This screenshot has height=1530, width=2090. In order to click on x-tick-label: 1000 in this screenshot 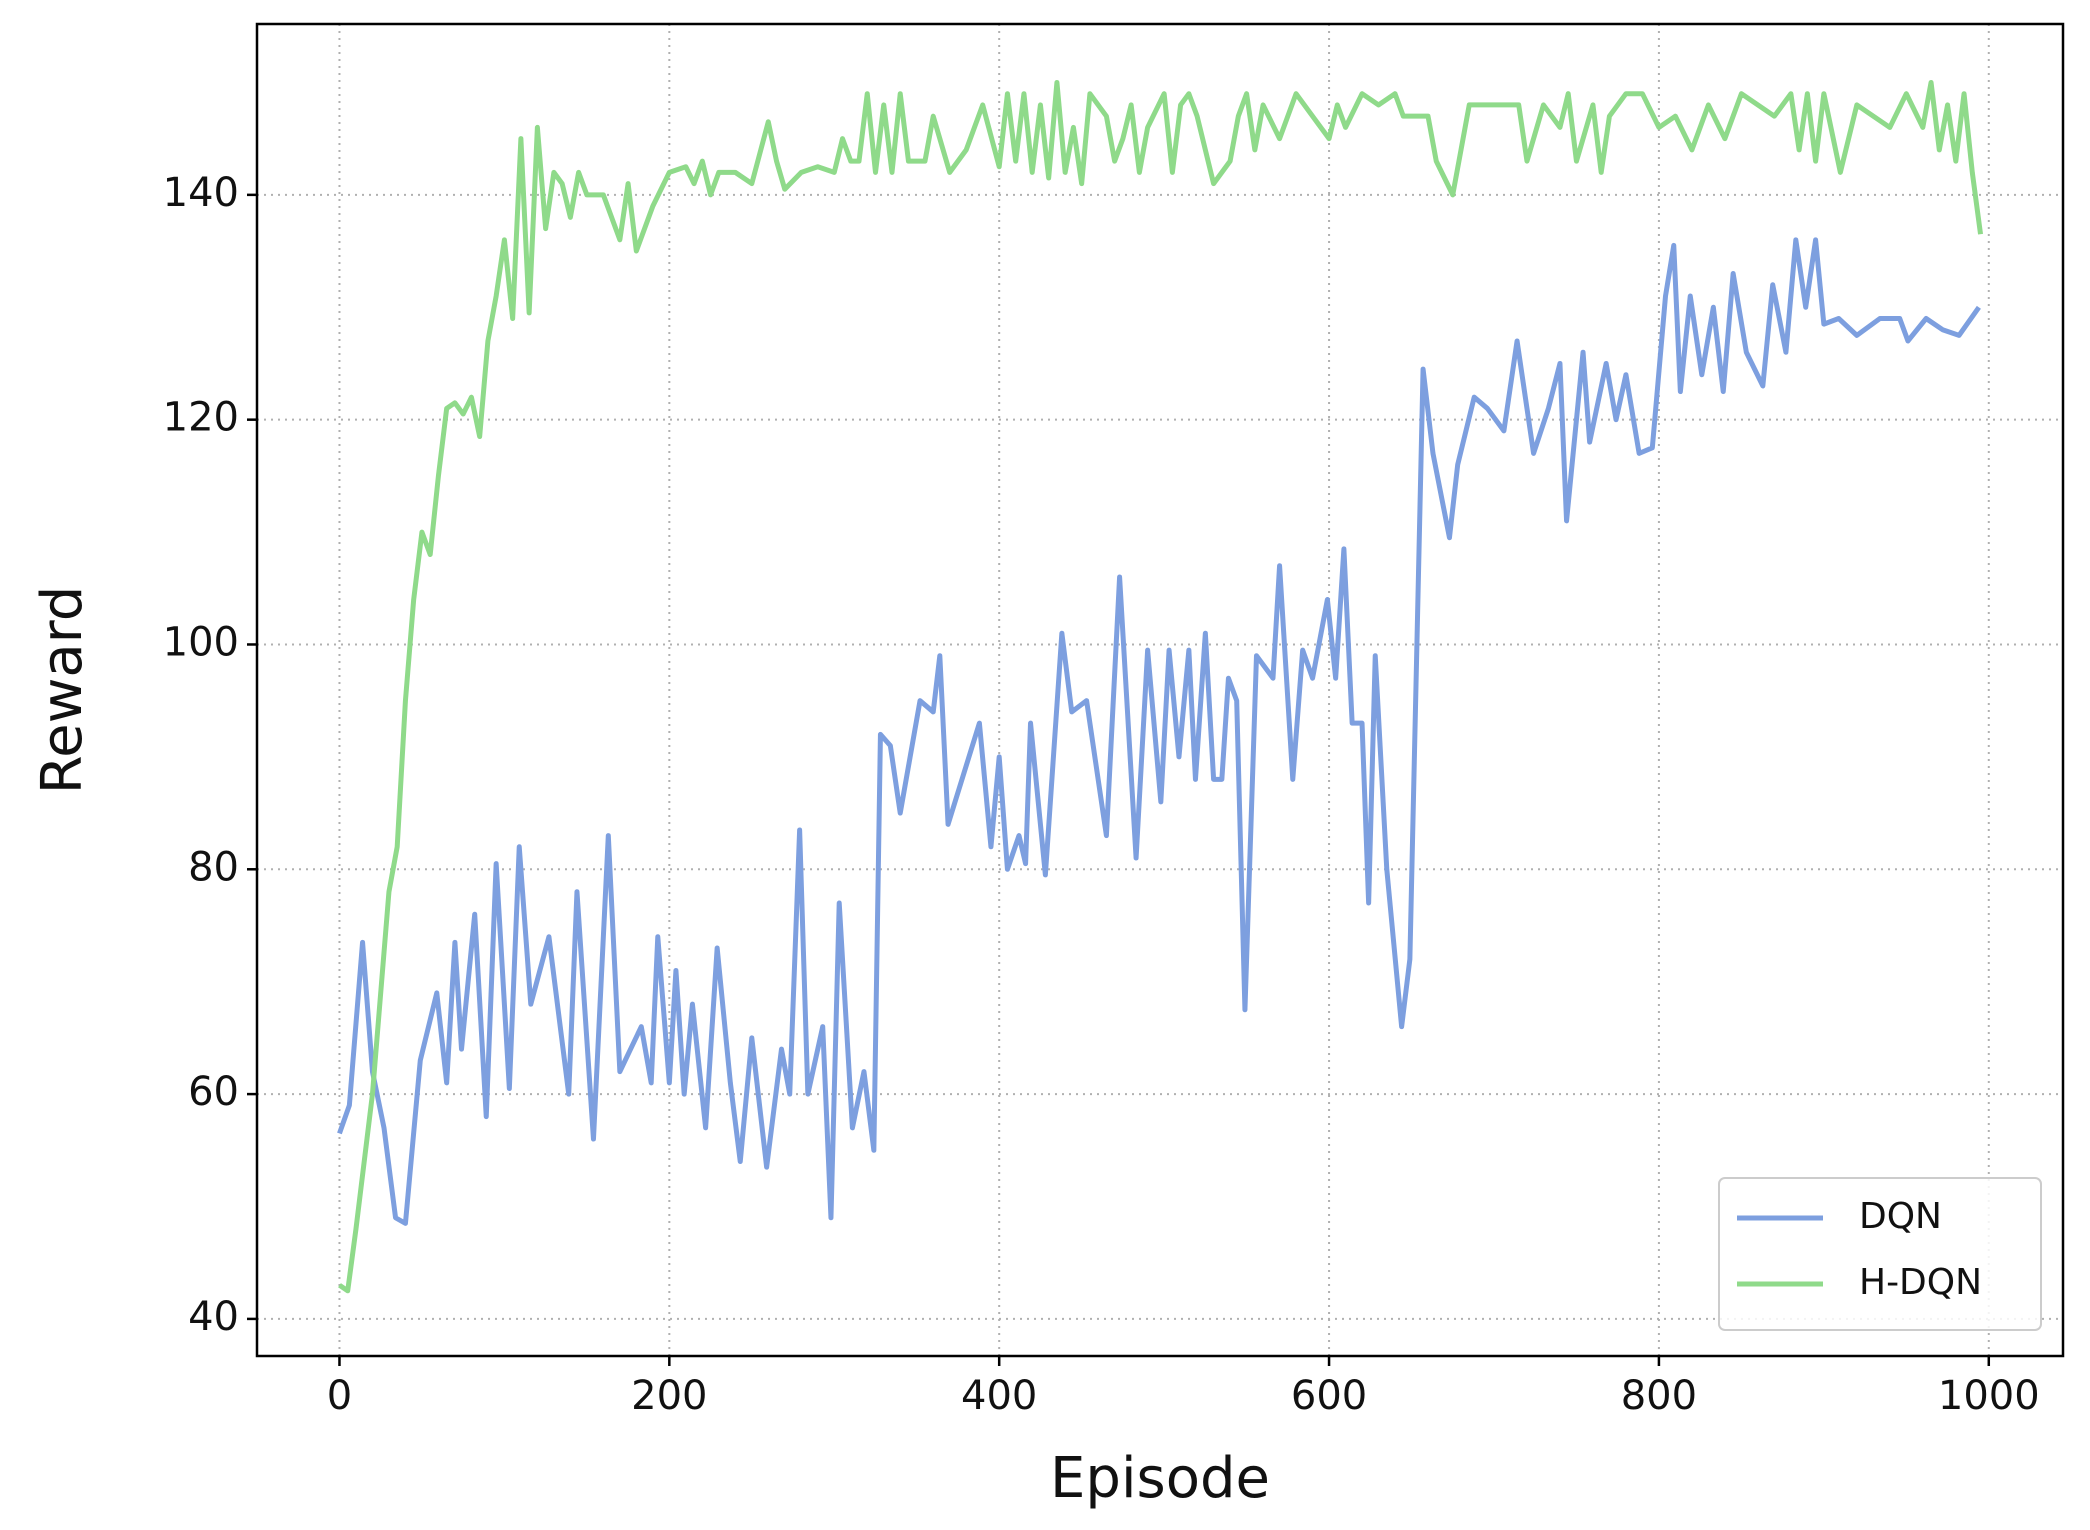, I will do `click(1989, 1396)`.